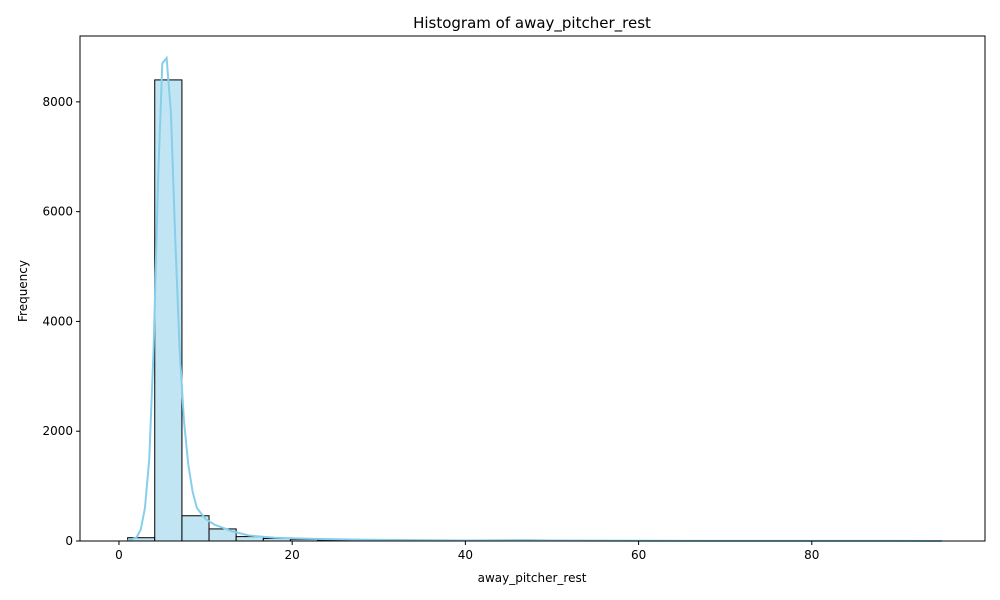 This screenshot has width=1000, height=600. Describe the element at coordinates (57, 431) in the screenshot. I see `y-tick-label: 2000` at that location.